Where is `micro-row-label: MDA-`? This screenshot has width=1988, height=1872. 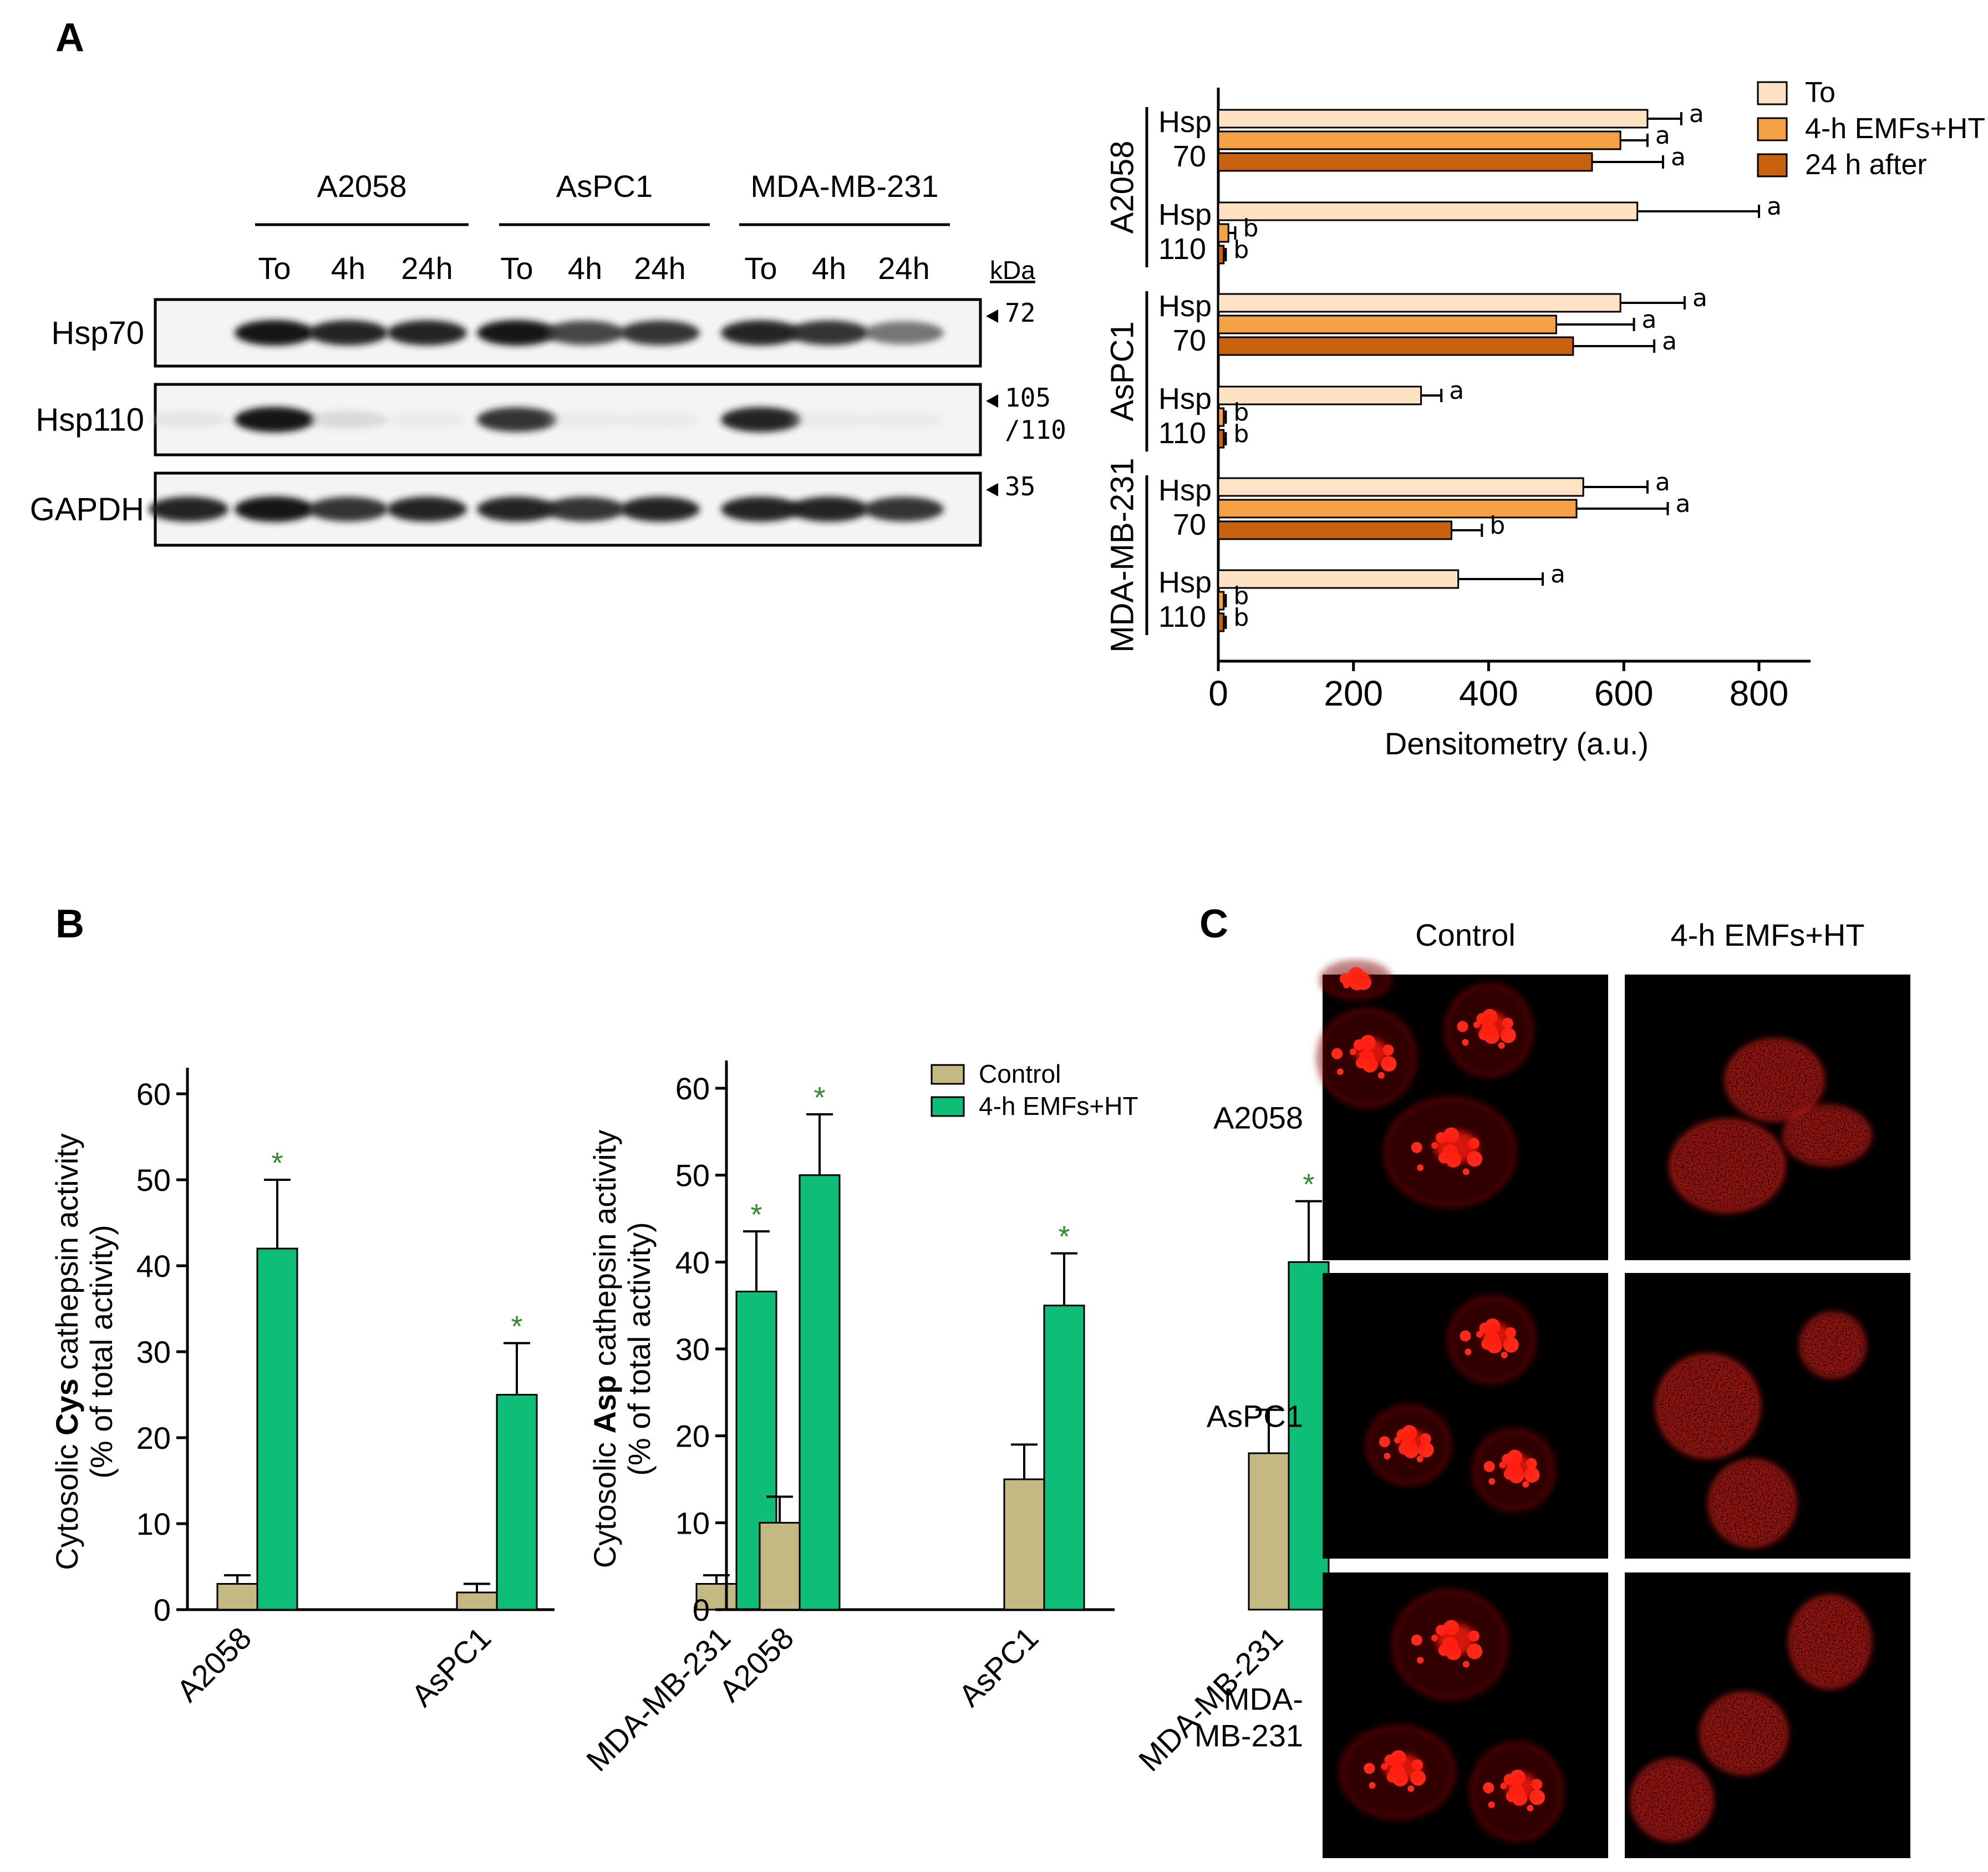
micro-row-label: MDA- is located at coordinates (1263, 1699).